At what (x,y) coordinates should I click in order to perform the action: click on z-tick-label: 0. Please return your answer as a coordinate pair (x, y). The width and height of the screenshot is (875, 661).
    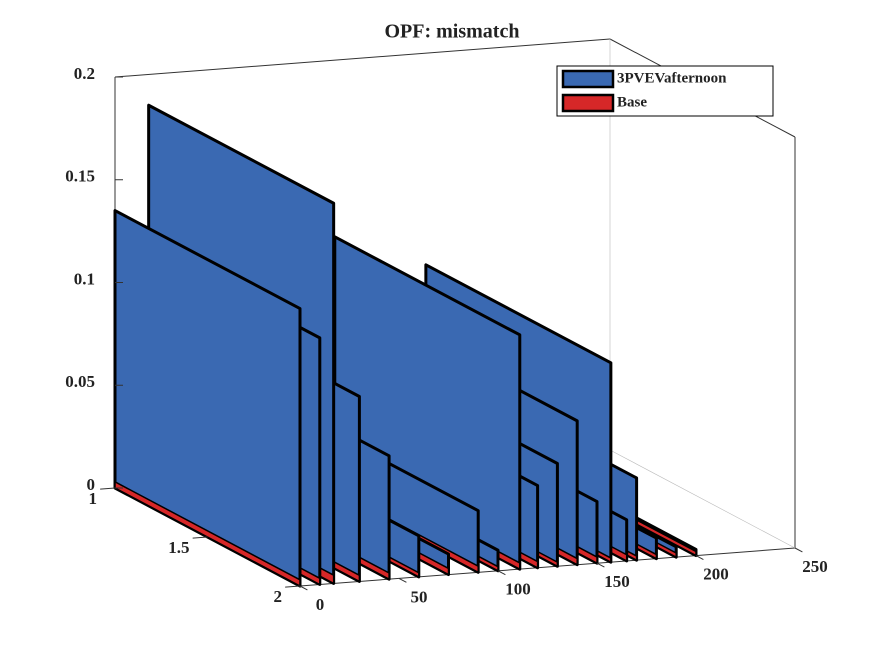
    Looking at the image, I should click on (91, 484).